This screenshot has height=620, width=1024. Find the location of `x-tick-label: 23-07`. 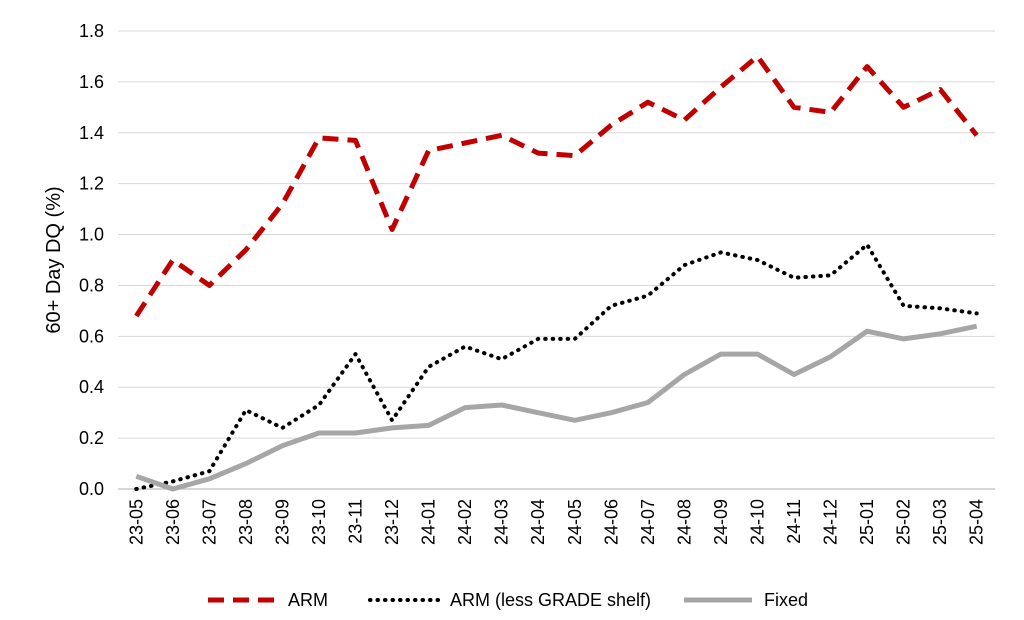

x-tick-label: 23-07 is located at coordinates (209, 522).